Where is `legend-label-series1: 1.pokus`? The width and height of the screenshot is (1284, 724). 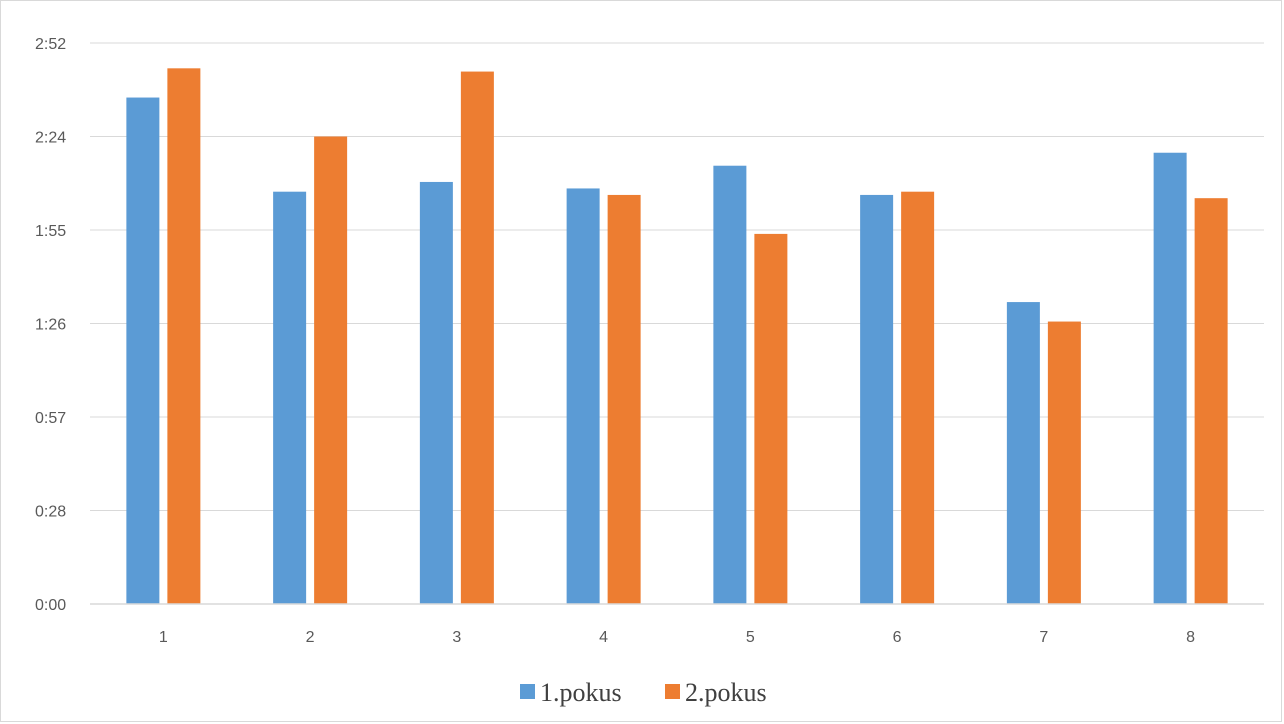
legend-label-series1: 1.pokus is located at coordinates (581, 692).